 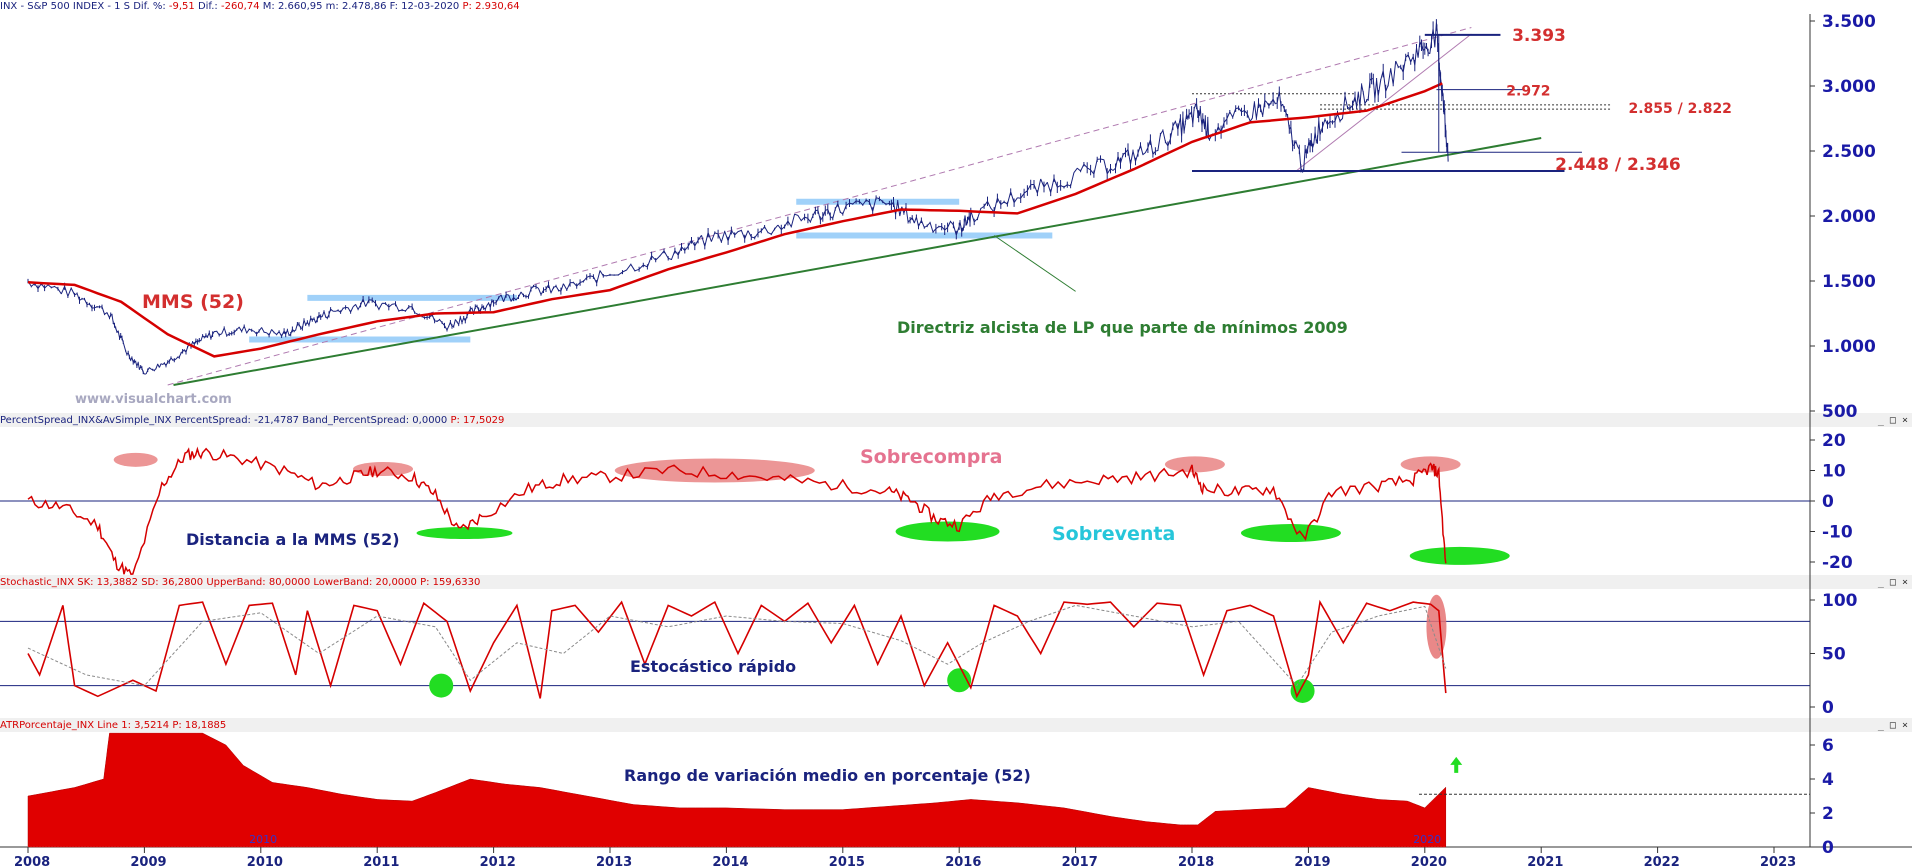 What do you see at coordinates (1849, 22) in the screenshot?
I see `price-tick-label: 3.500` at bounding box center [1849, 22].